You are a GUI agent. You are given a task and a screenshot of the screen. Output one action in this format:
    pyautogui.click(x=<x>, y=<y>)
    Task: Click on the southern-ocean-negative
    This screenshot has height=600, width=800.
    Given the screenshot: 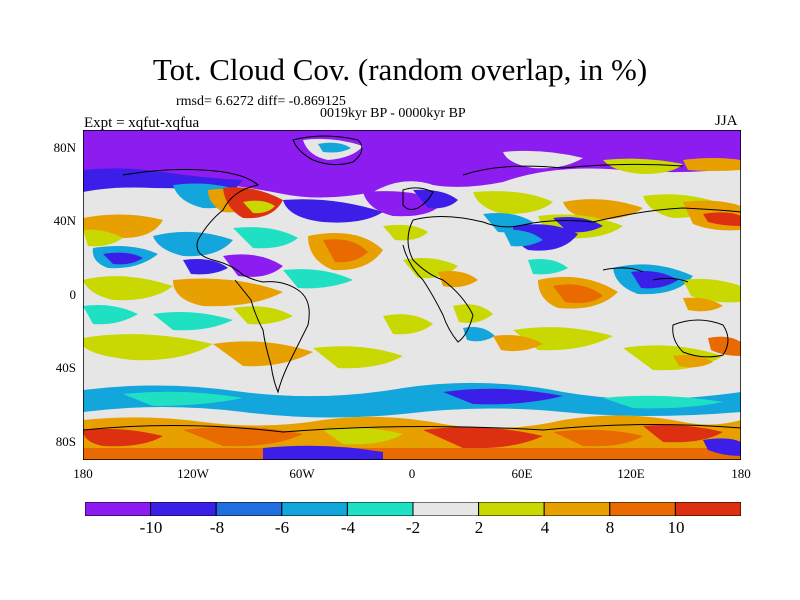 What is the action you would take?
    pyautogui.click(x=412, y=400)
    